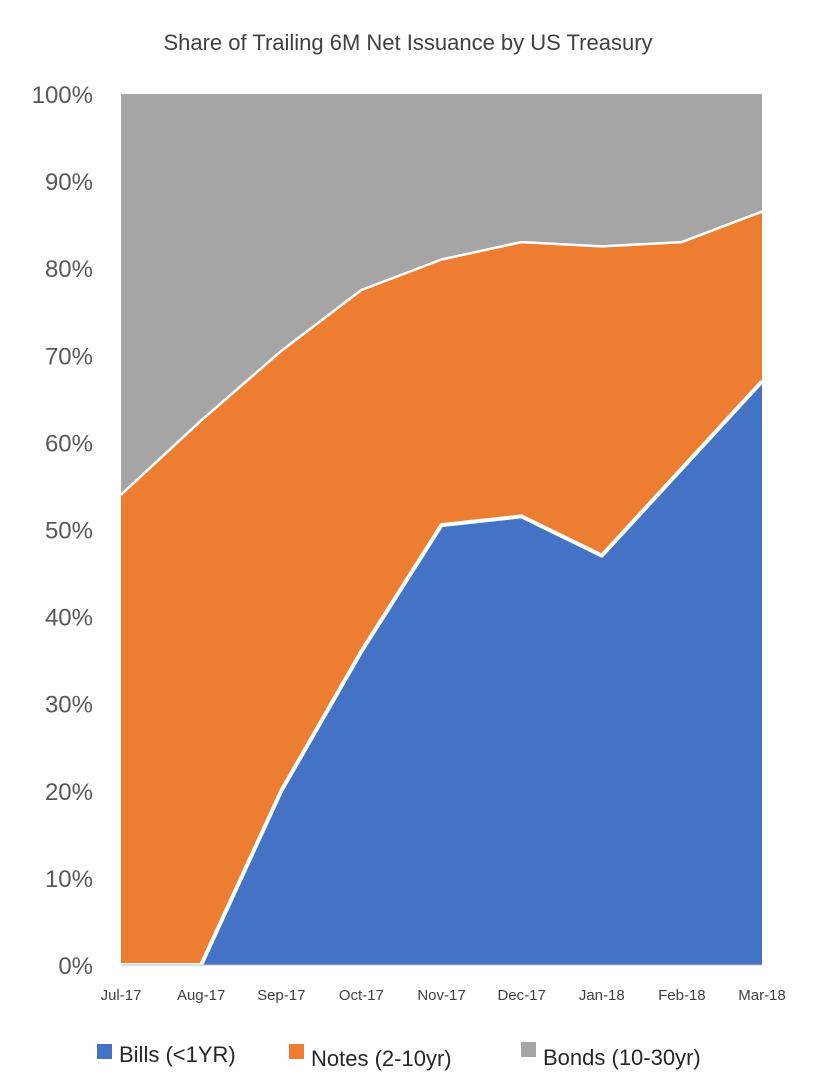 This screenshot has height=1092, width=818. I want to click on y-tick-label: 30%, so click(69, 705).